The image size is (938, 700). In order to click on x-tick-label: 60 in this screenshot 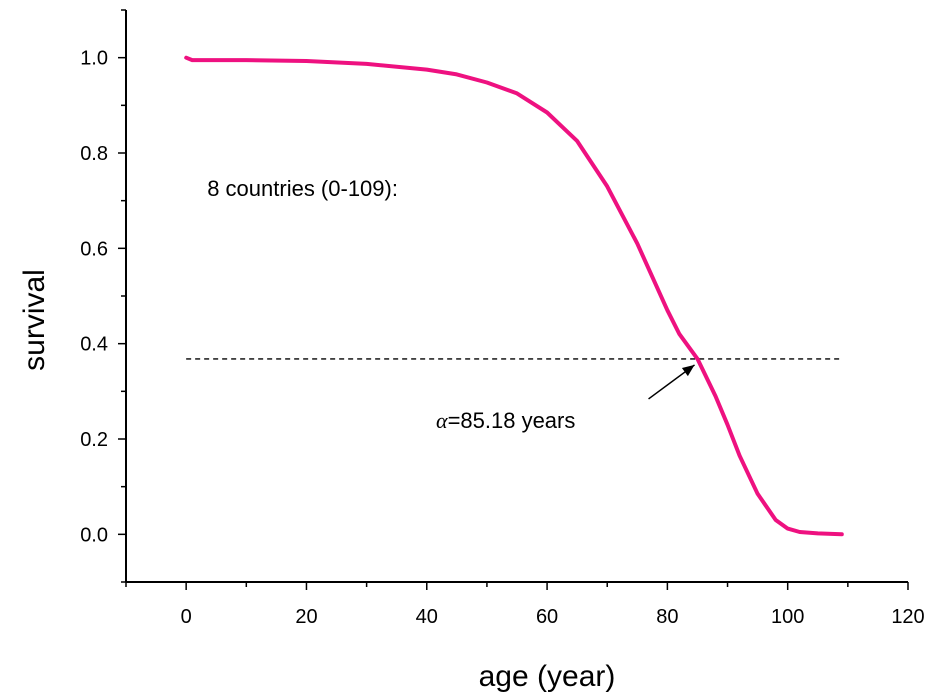, I will do `click(547, 617)`.